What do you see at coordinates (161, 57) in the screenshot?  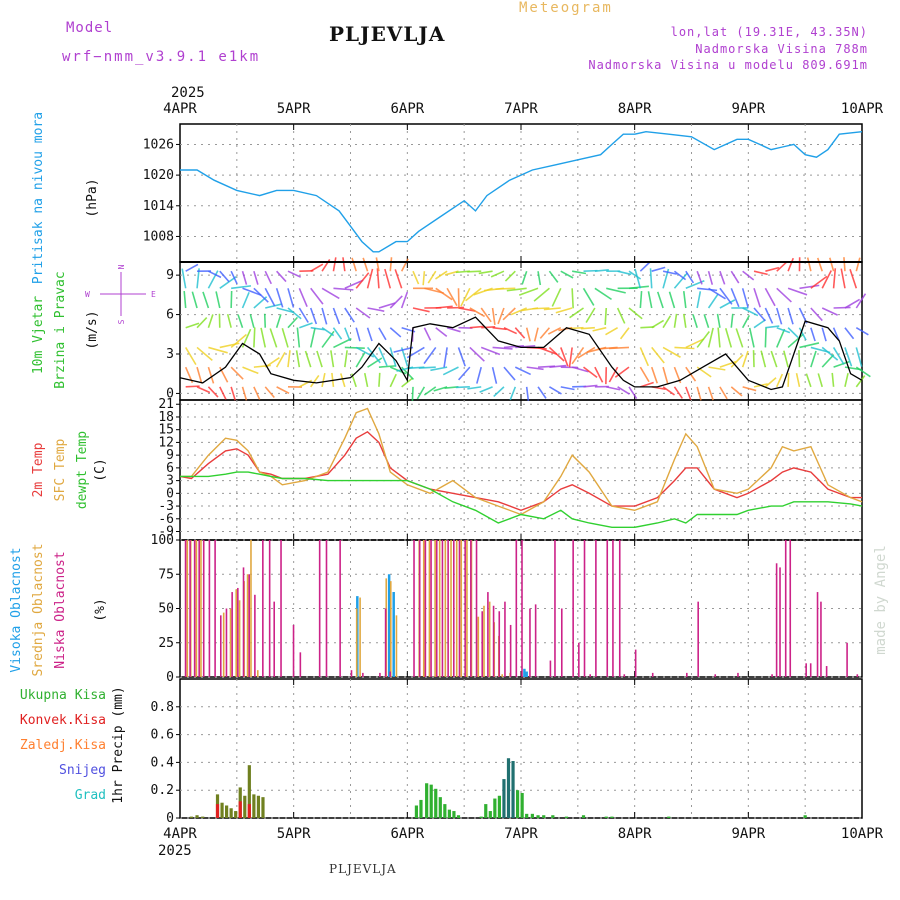 I see `model-name: wrf−nmm_v3.9.1 e1km` at bounding box center [161, 57].